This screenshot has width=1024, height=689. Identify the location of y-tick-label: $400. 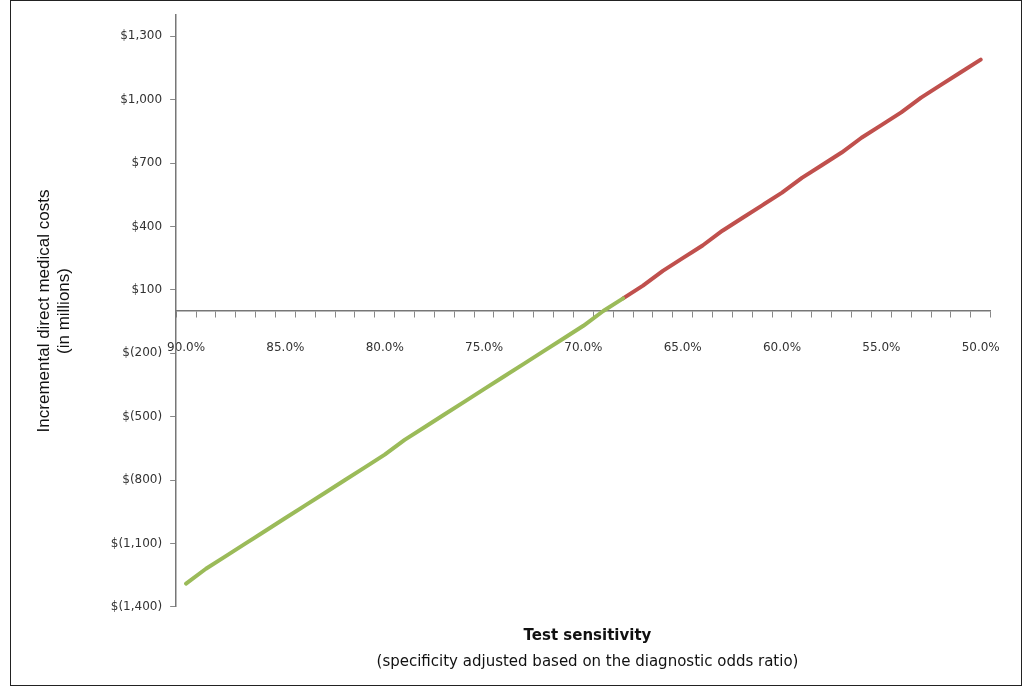
(147, 225).